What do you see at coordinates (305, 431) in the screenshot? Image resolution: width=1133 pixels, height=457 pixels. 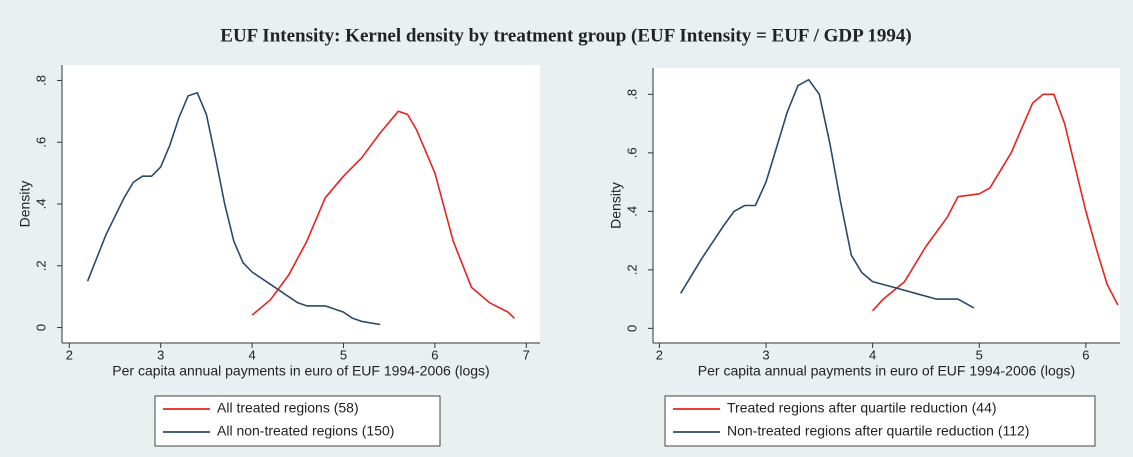 I see `legend-label: All non-treated regions (150)` at bounding box center [305, 431].